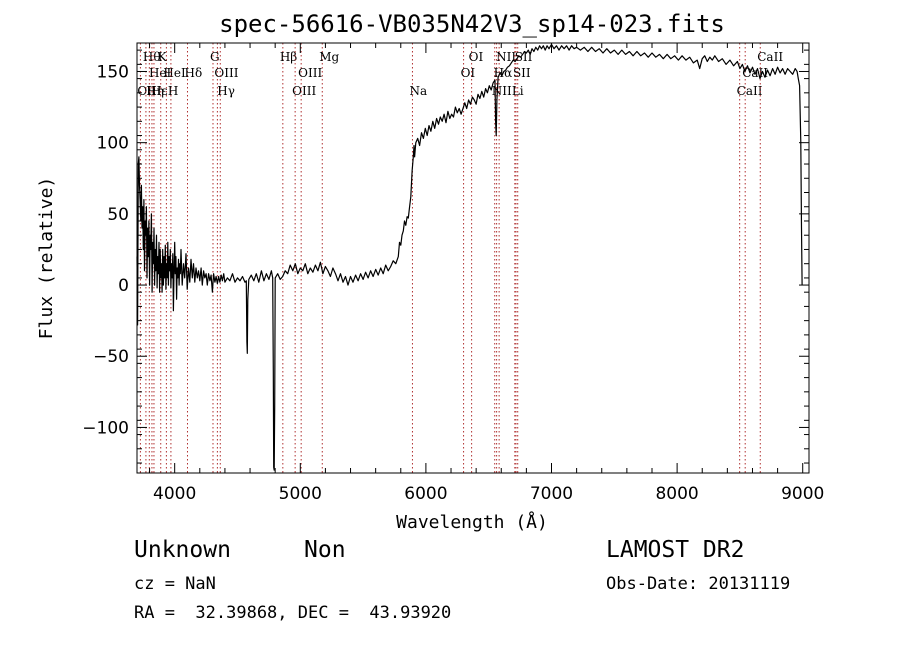 This screenshot has width=900, height=649. Describe the element at coordinates (329, 57) in the screenshot. I see `line-label: Mg` at that location.